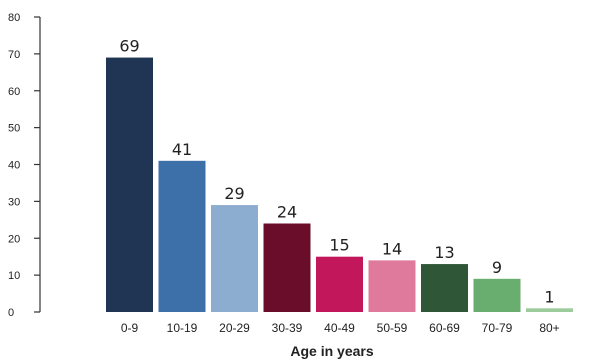 Image resolution: width=589 pixels, height=362 pixels. What do you see at coordinates (549, 296) in the screenshot?
I see `data-label: 1` at bounding box center [549, 296].